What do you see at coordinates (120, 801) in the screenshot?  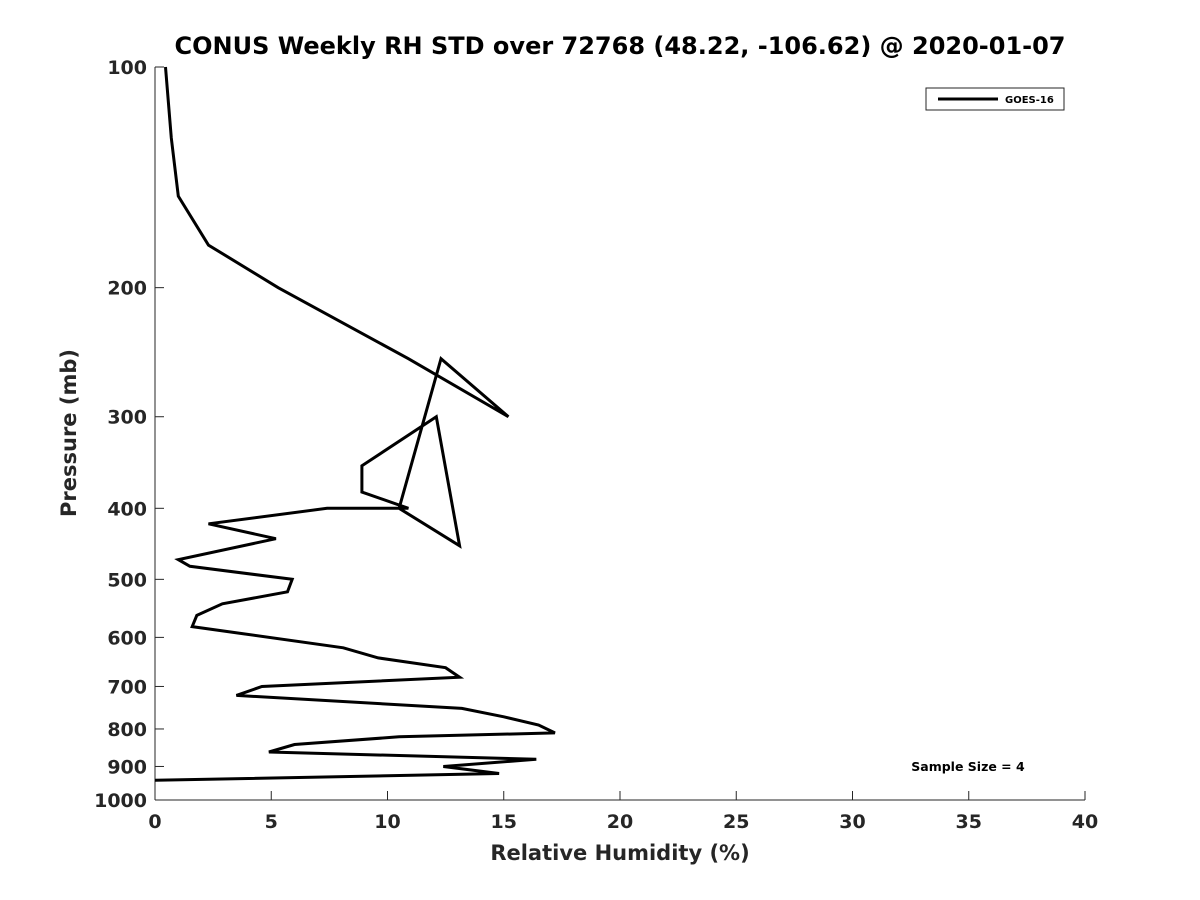 I see `y-tick-label: 1000` at bounding box center [120, 801].